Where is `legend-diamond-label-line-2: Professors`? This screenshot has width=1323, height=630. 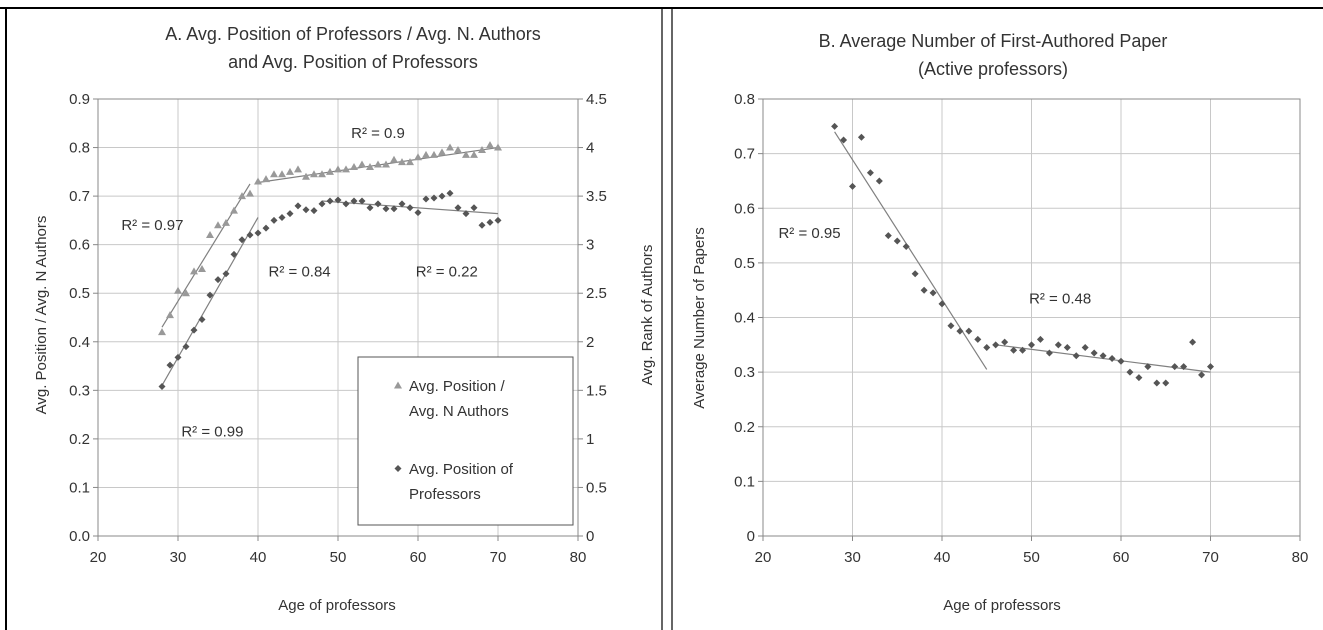 legend-diamond-label-line-2: Professors is located at coordinates (445, 494).